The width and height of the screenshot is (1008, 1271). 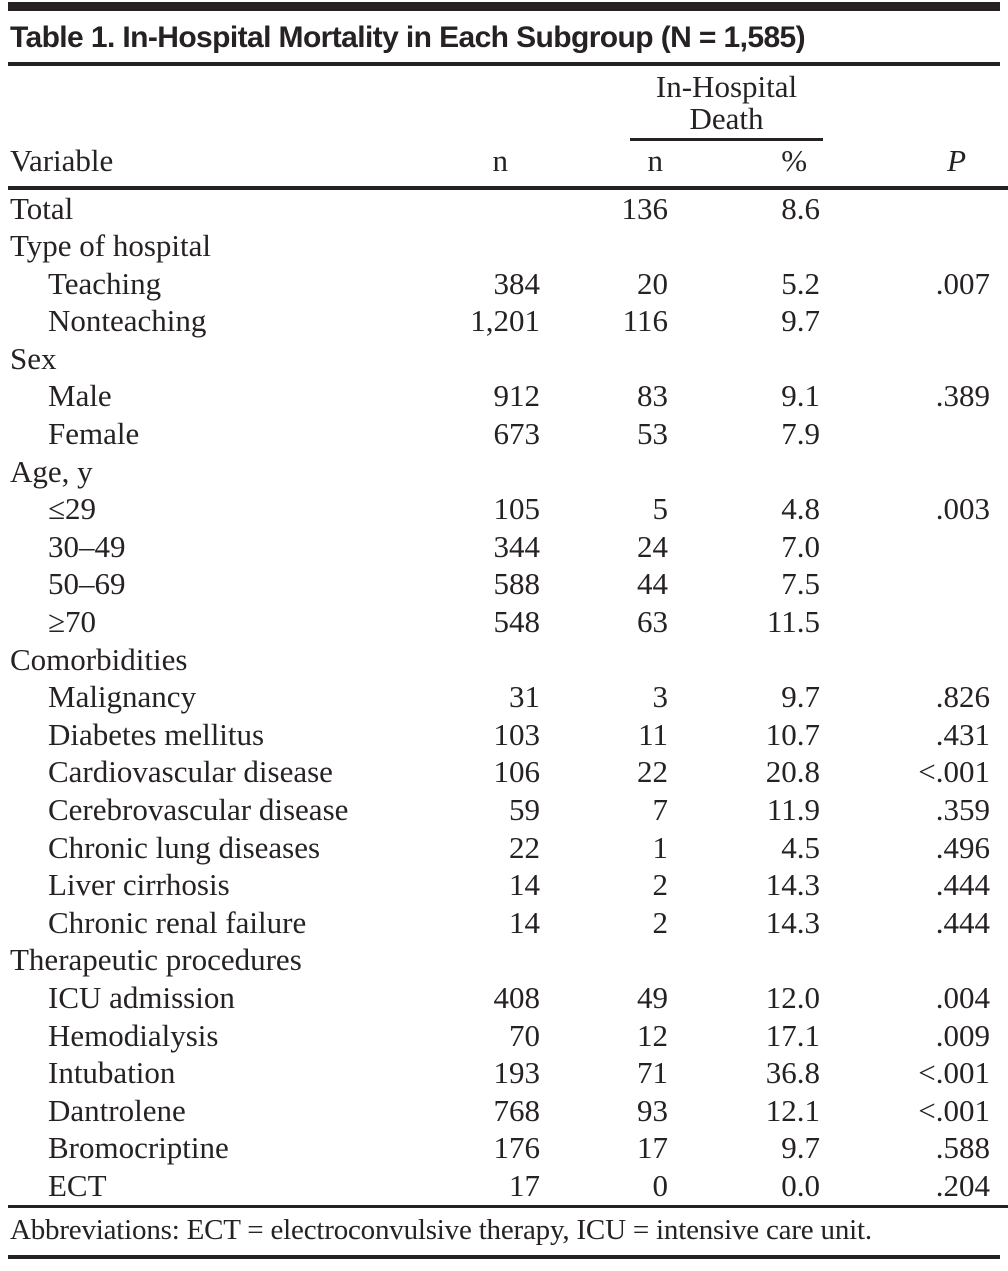 I want to click on table-row: Teaching 384 20 5.2 .007, so click(x=508, y=284).